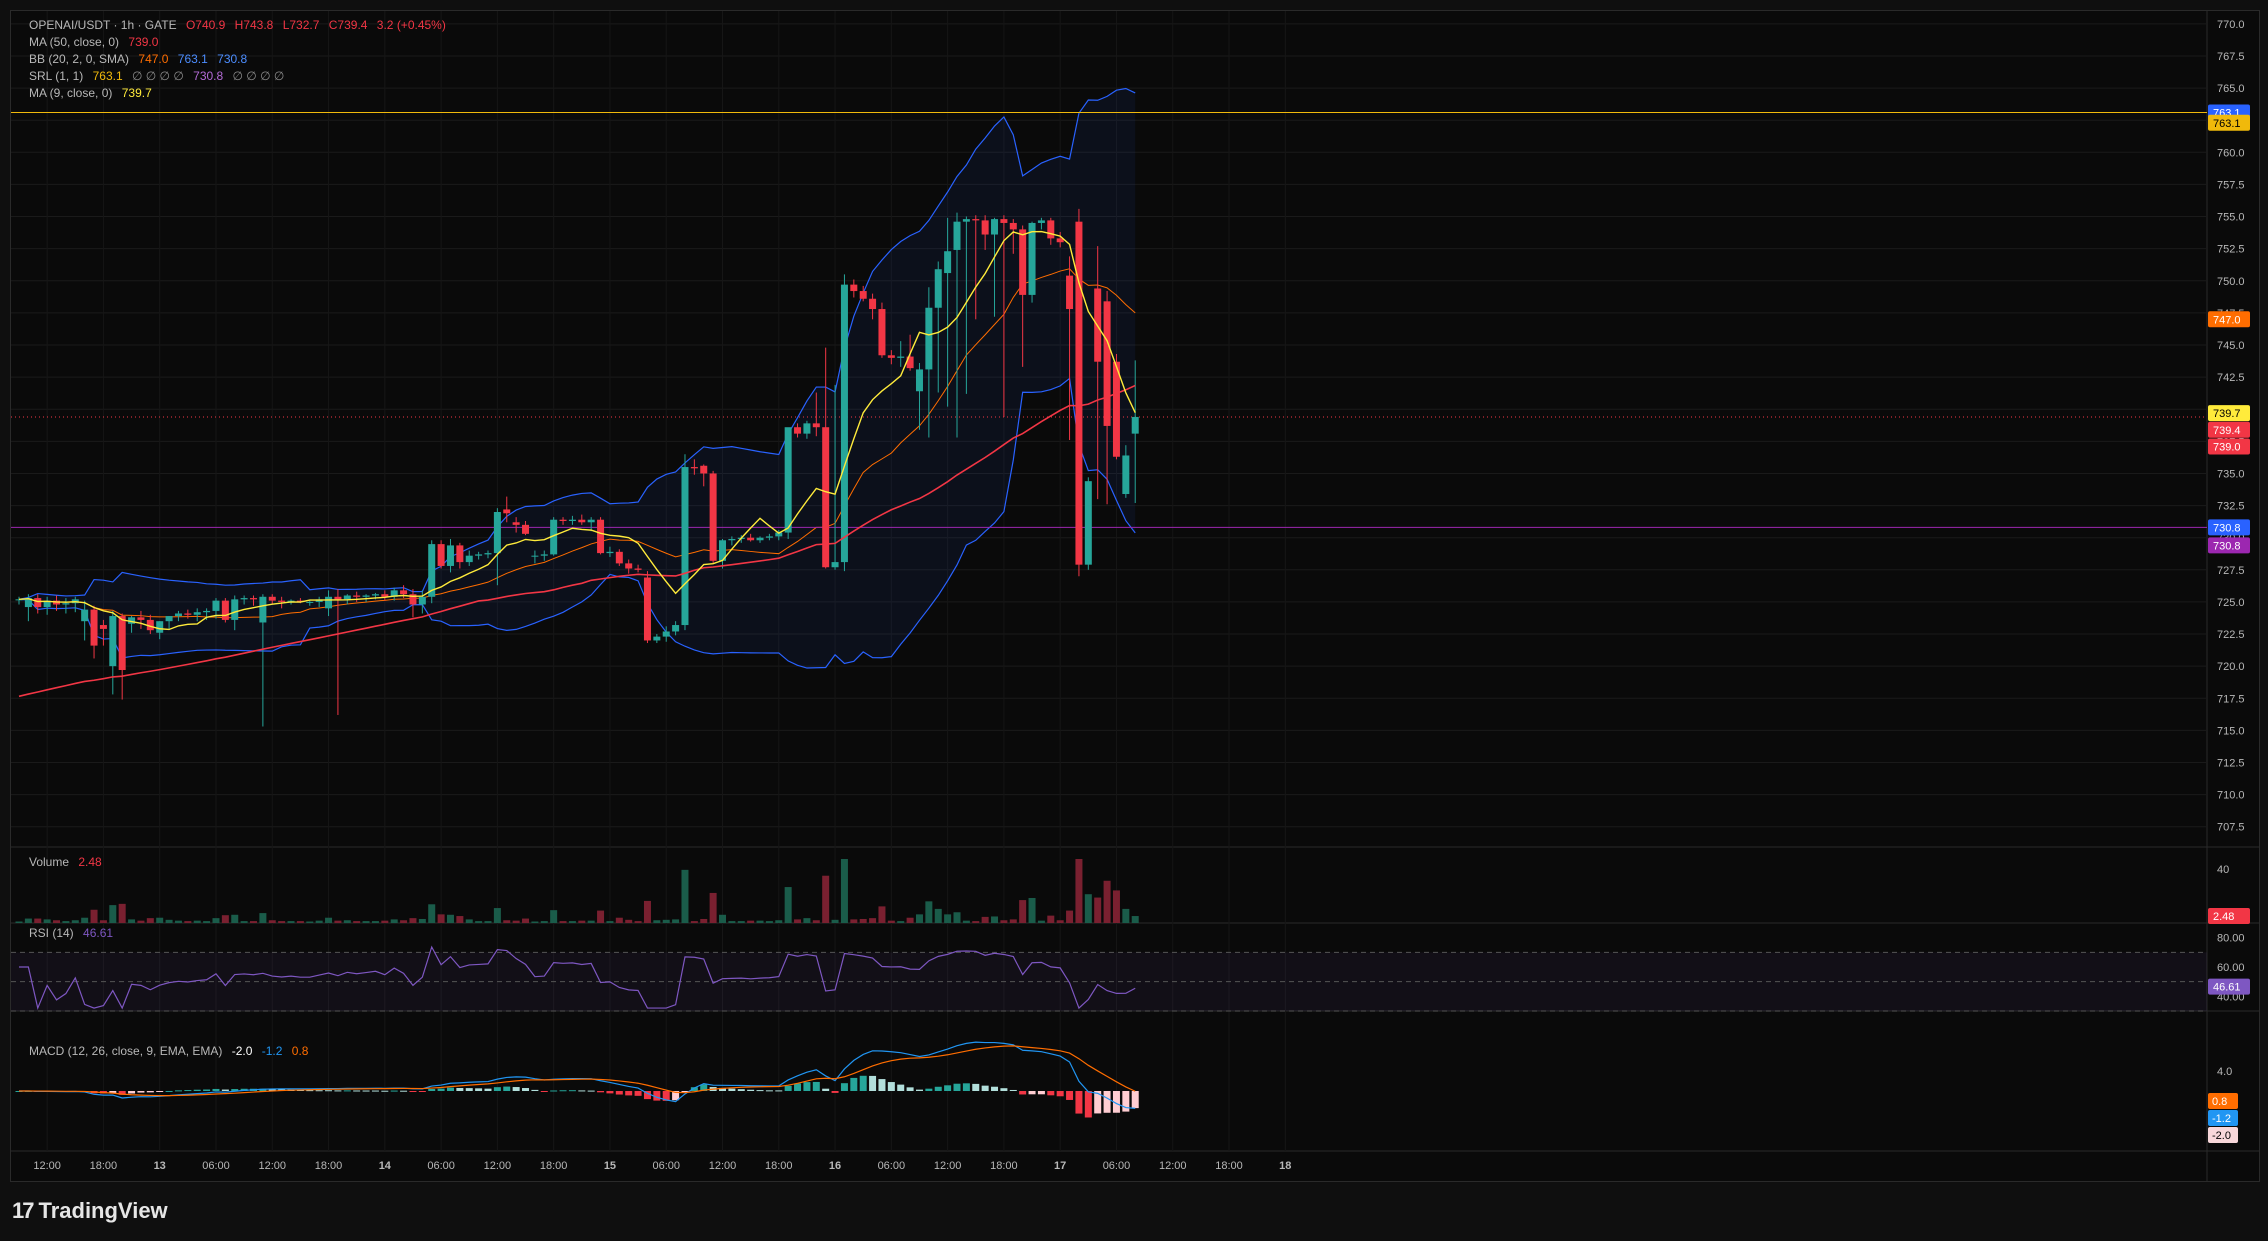 Image resolution: width=2268 pixels, height=1241 pixels. What do you see at coordinates (141, 59) in the screenshot?
I see `bb-legend: BB (20, 2, 0, SMA) 747.0 763.1 730.8` at bounding box center [141, 59].